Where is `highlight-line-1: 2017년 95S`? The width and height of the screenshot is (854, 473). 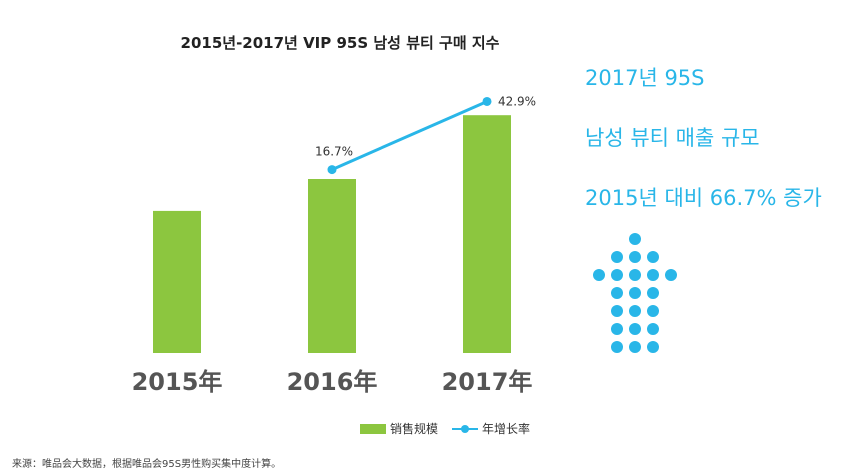 highlight-line-1: 2017년 95S is located at coordinates (645, 78).